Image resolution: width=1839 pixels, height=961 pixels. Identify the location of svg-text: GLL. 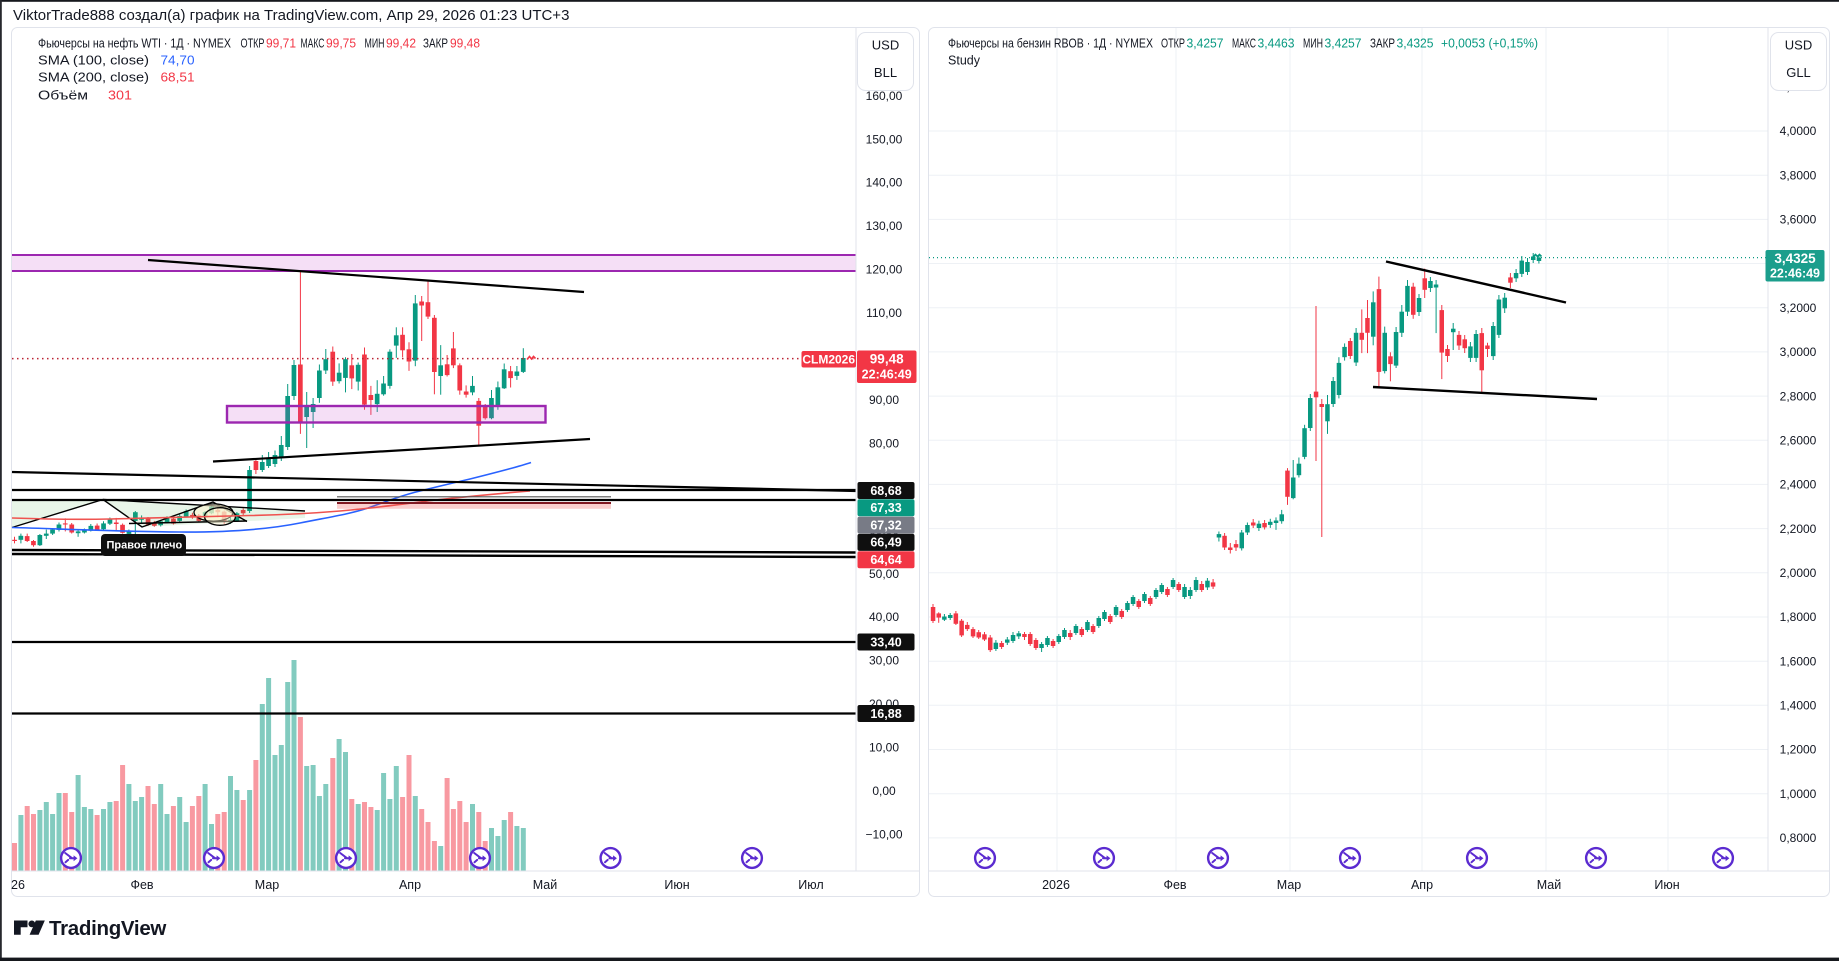
(1798, 72).